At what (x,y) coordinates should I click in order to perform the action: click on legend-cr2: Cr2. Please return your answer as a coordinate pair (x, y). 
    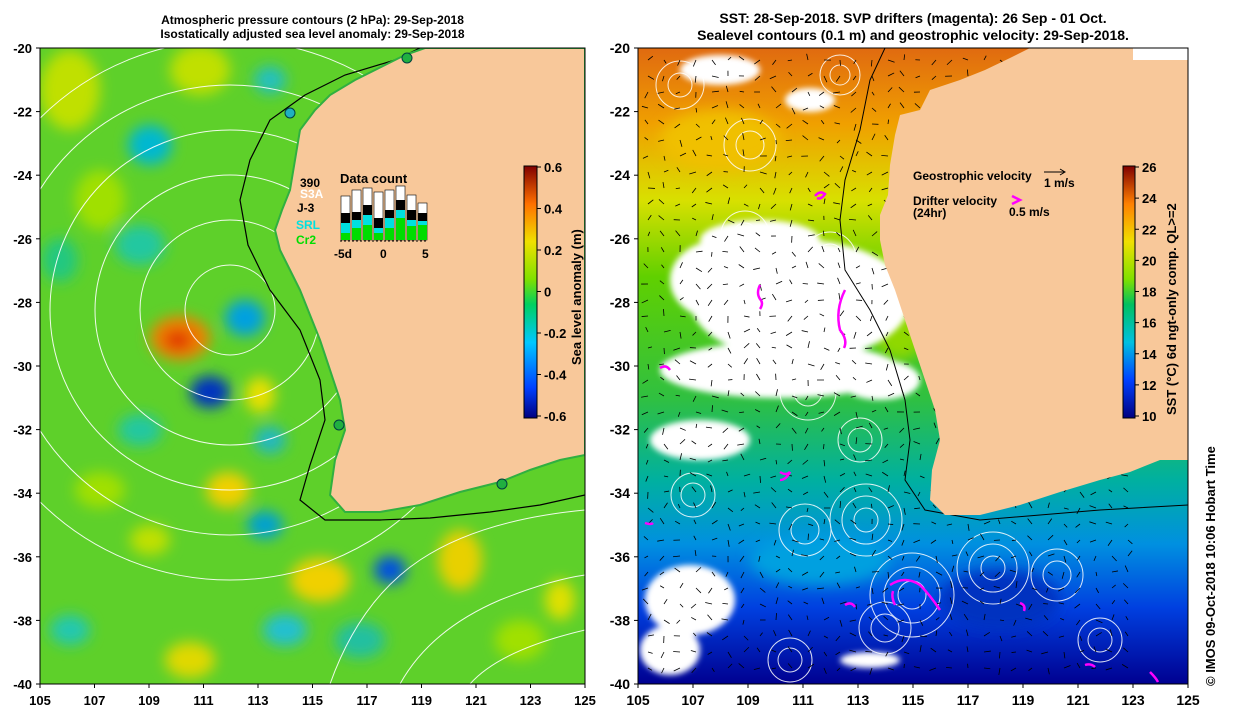
    Looking at the image, I should click on (306, 240).